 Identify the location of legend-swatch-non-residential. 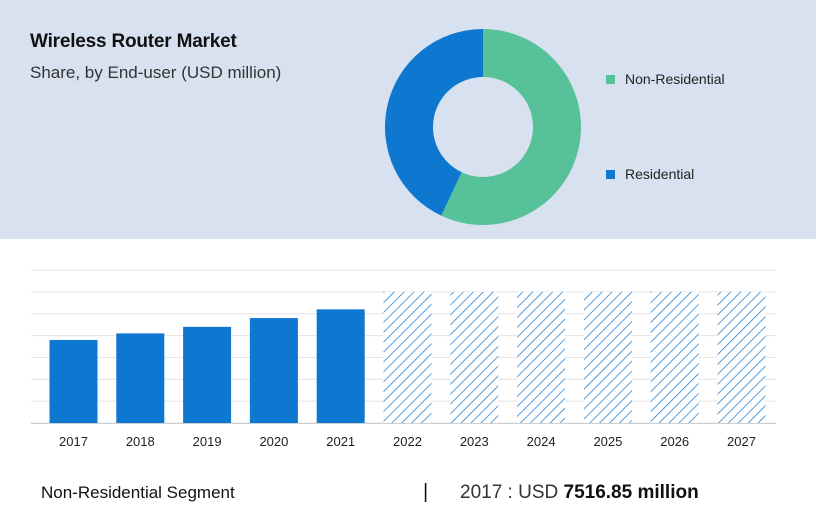
(610, 79).